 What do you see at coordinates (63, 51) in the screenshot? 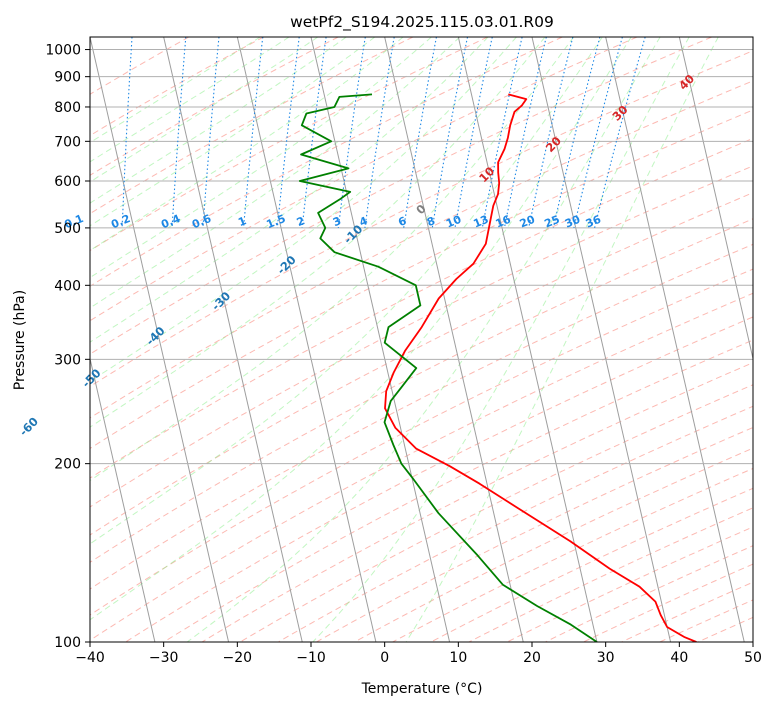
I see `y-tick-label: 1000` at bounding box center [63, 51].